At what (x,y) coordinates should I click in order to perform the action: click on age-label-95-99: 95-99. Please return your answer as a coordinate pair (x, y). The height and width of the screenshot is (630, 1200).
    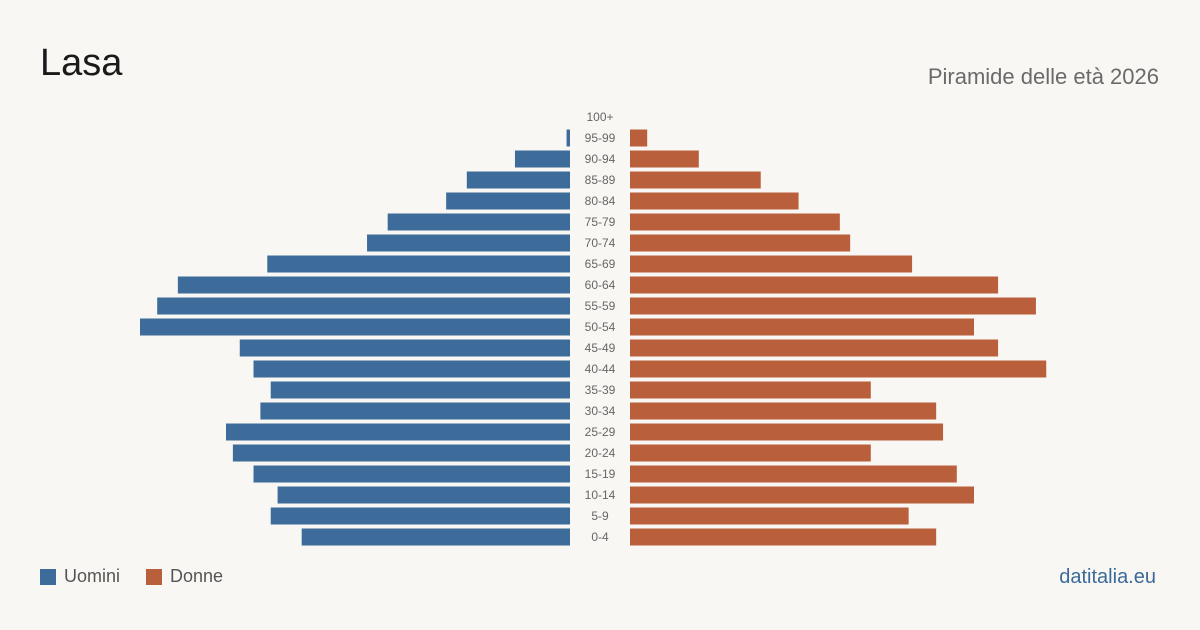
    Looking at the image, I should click on (600, 138).